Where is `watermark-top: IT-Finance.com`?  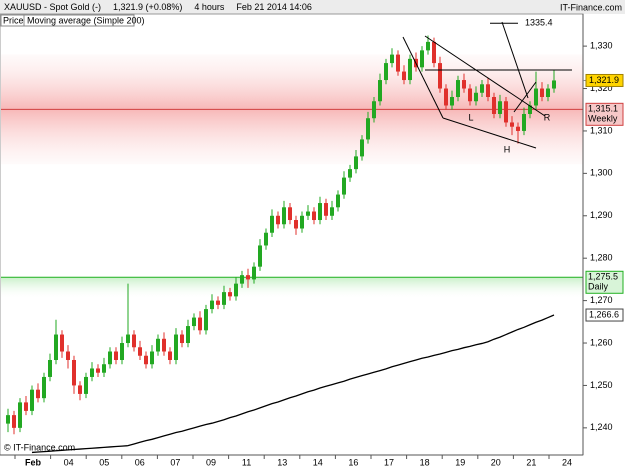 watermark-top: IT-Finance.com is located at coordinates (591, 7).